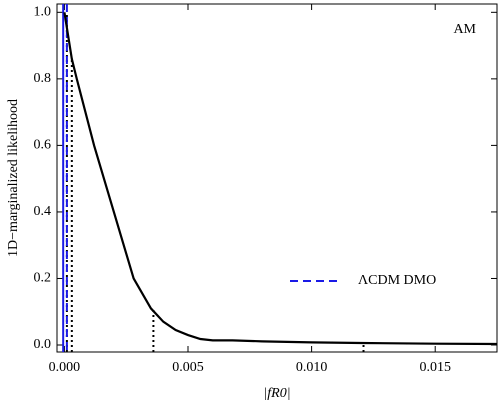 Image resolution: width=500 pixels, height=409 pixels. Describe the element at coordinates (188, 367) in the screenshot. I see `x-tick-label: 0.005` at that location.